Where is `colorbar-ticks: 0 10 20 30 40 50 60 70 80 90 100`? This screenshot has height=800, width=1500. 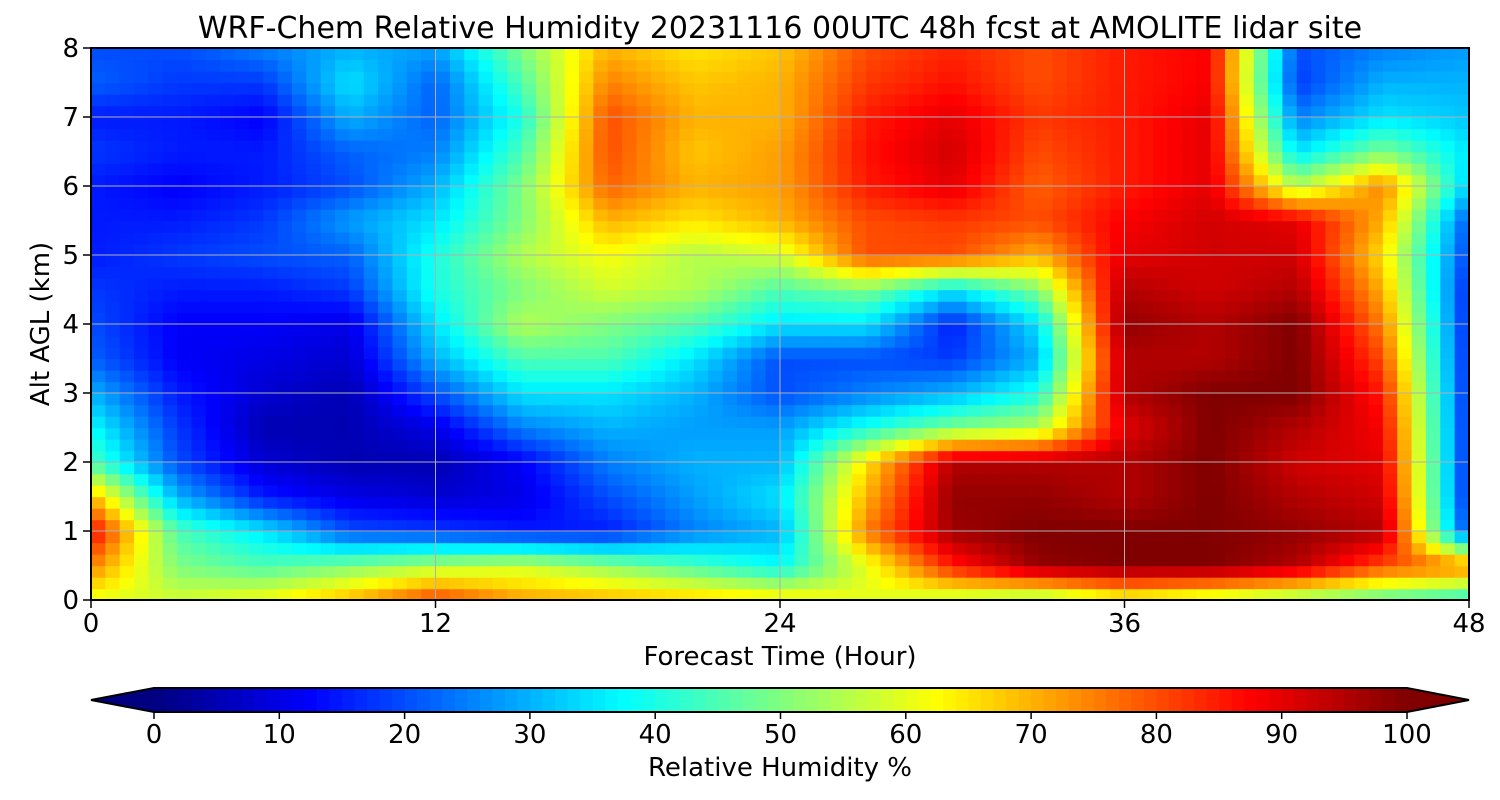 colorbar-ticks: 0 10 20 30 40 50 60 70 80 90 100 is located at coordinates (789, 731).